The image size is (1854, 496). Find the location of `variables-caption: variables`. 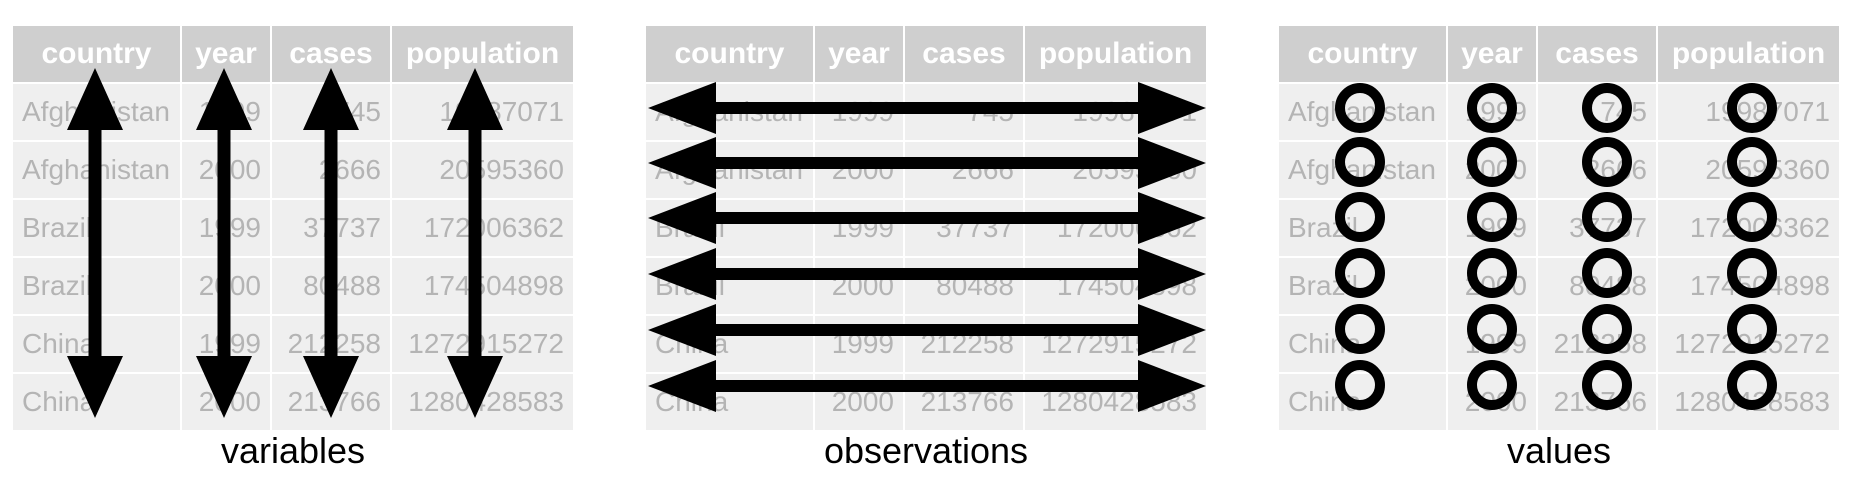

variables-caption: variables is located at coordinates (293, 450).